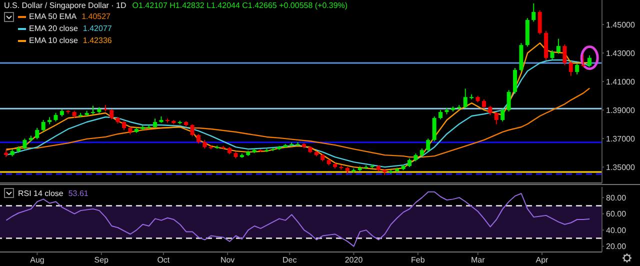 The image size is (640, 266). I want to click on chart-subtitle: O1.42107 H1.42832 L1.42044 C1.42665 +0.00558 (+0.39%), so click(240, 5).